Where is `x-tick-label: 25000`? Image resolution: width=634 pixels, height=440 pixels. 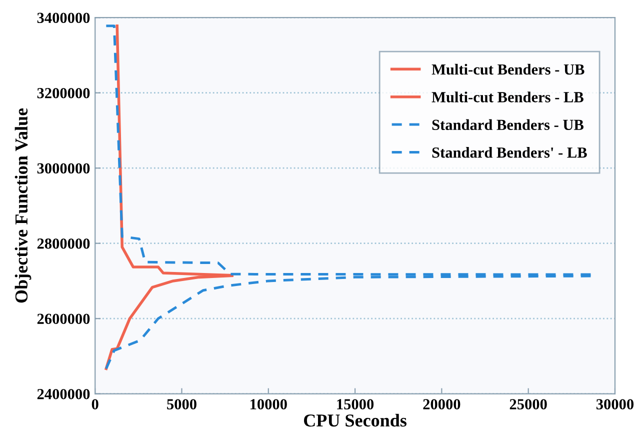 x-tick-label: 25000 is located at coordinates (528, 404).